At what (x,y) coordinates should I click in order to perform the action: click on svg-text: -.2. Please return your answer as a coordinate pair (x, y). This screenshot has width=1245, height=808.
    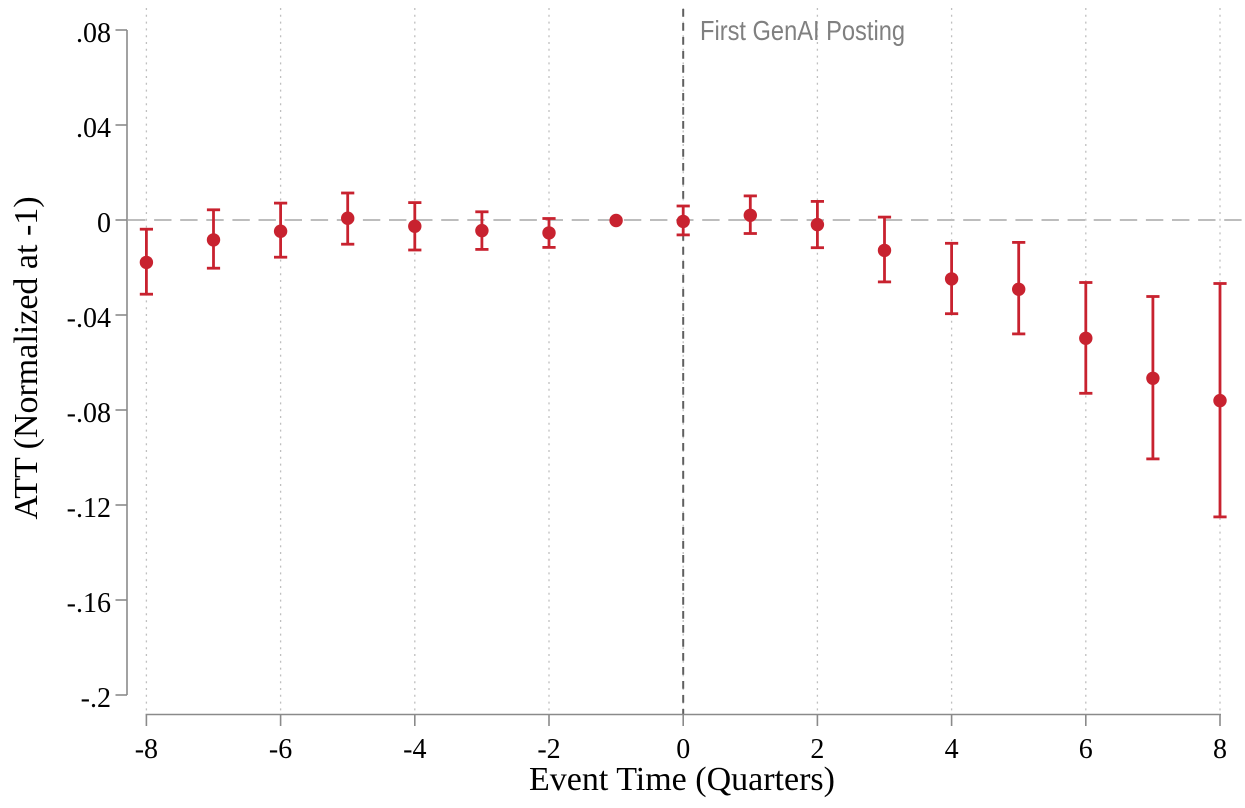
    Looking at the image, I should click on (96, 698).